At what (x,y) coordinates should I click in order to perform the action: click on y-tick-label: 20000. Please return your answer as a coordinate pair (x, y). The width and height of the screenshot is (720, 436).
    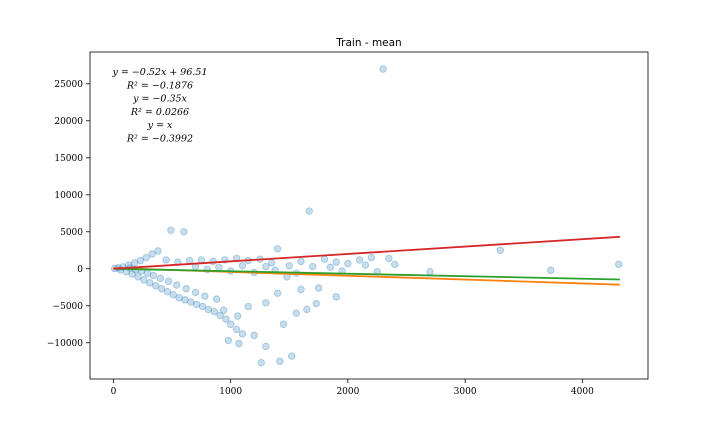
    Looking at the image, I should click on (68, 122).